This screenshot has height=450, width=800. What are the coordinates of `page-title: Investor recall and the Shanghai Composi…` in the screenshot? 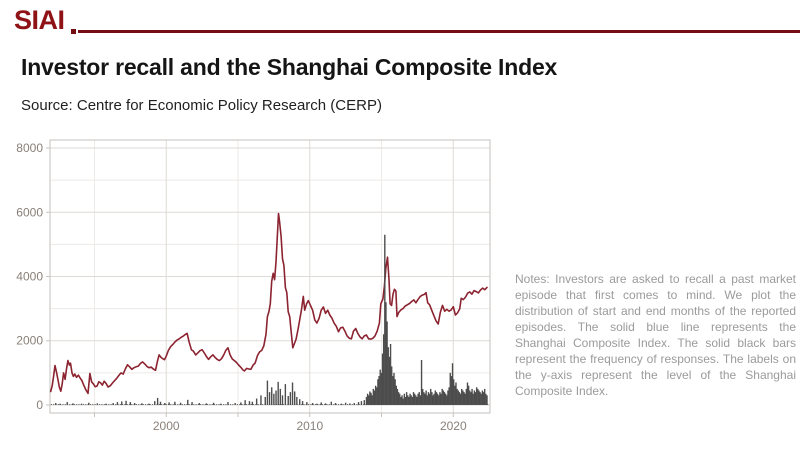 It's located at (289, 67).